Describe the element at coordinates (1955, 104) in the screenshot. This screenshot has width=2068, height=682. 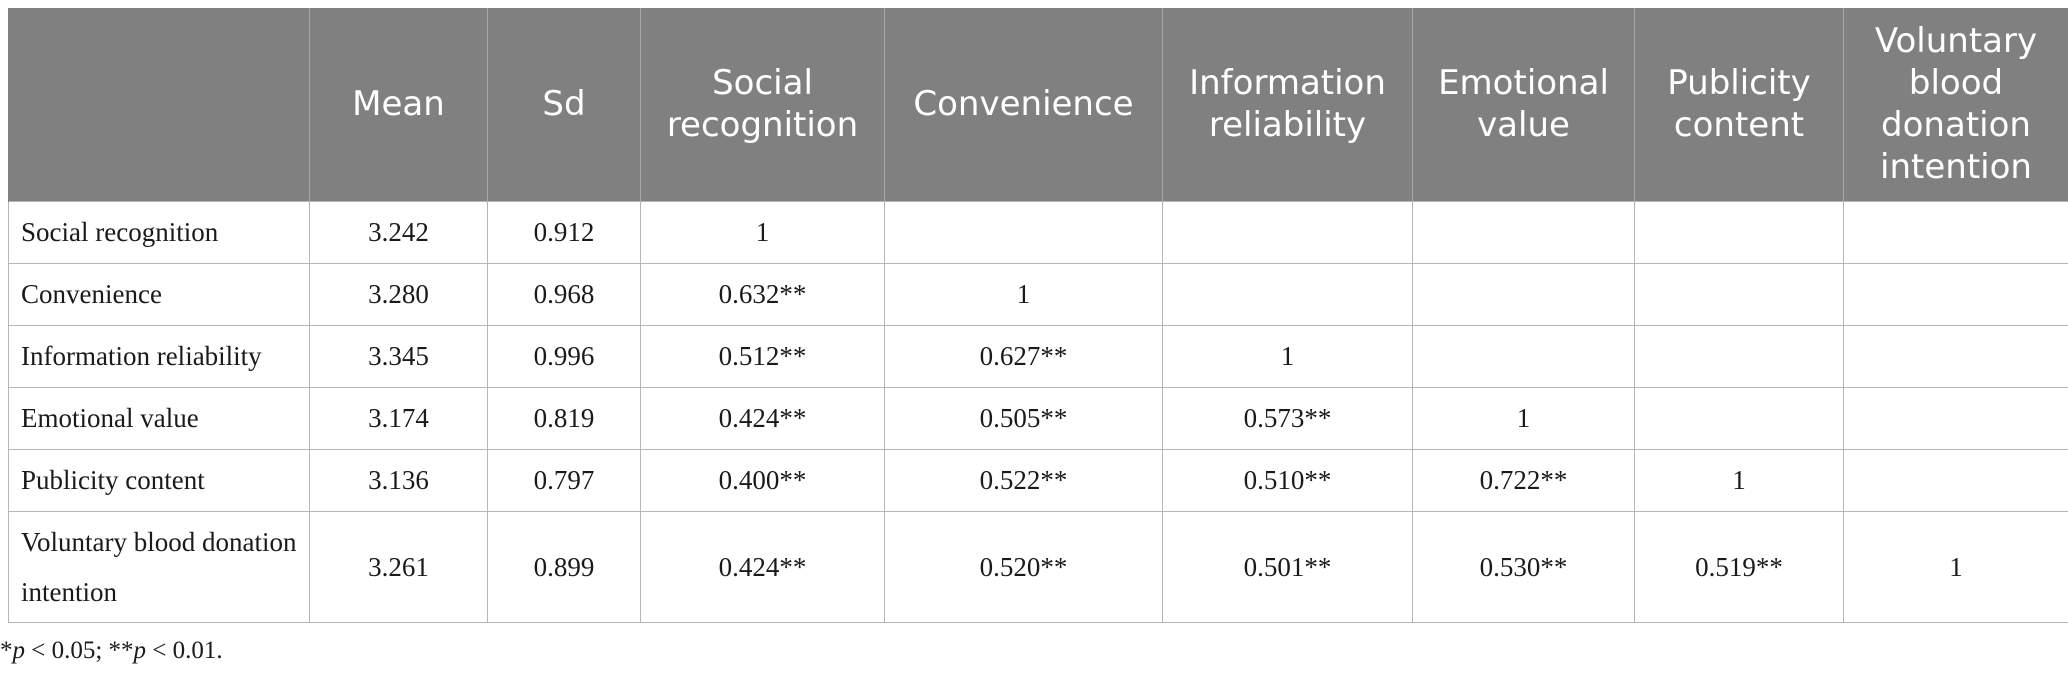
I see `header-cell-voluntary-blood-donation-intention: Voluntary blood donation intention` at that location.